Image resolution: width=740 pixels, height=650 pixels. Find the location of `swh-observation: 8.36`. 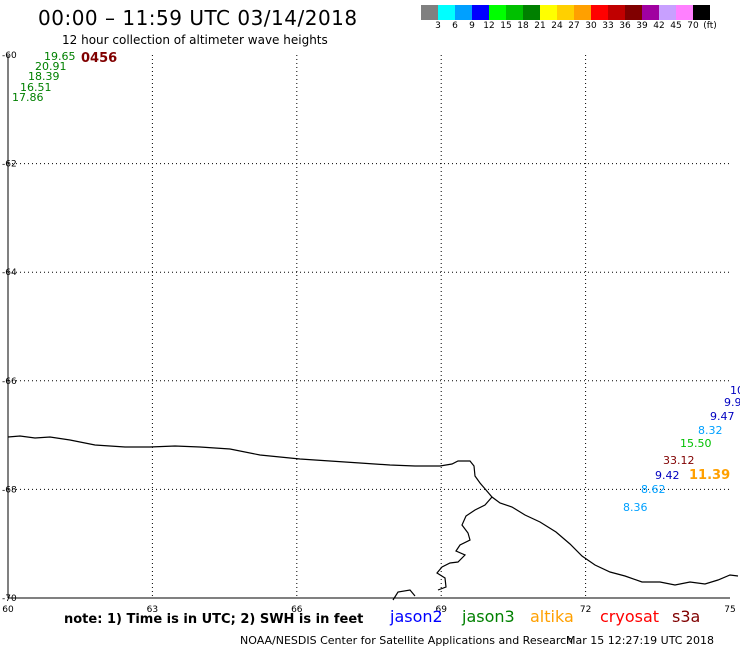

swh-observation: 8.36 is located at coordinates (635, 507).